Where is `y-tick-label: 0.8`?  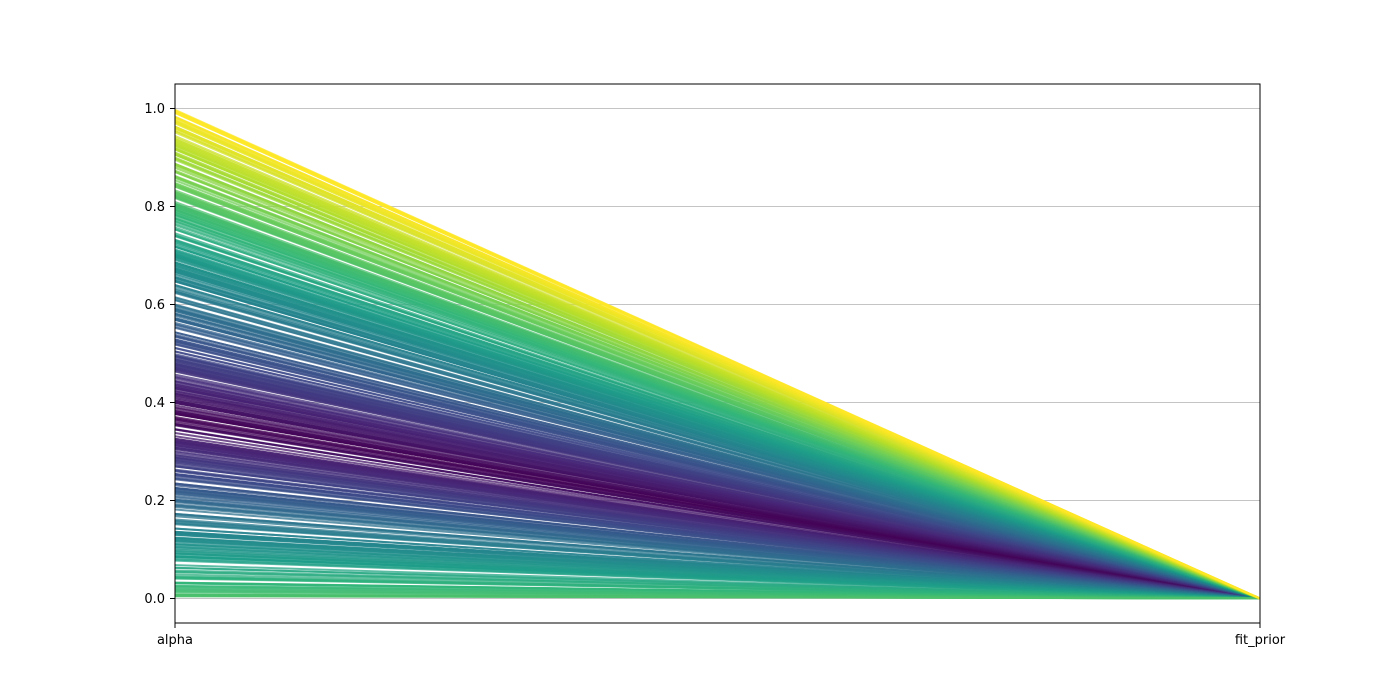
y-tick-label: 0.8 is located at coordinates (154, 207).